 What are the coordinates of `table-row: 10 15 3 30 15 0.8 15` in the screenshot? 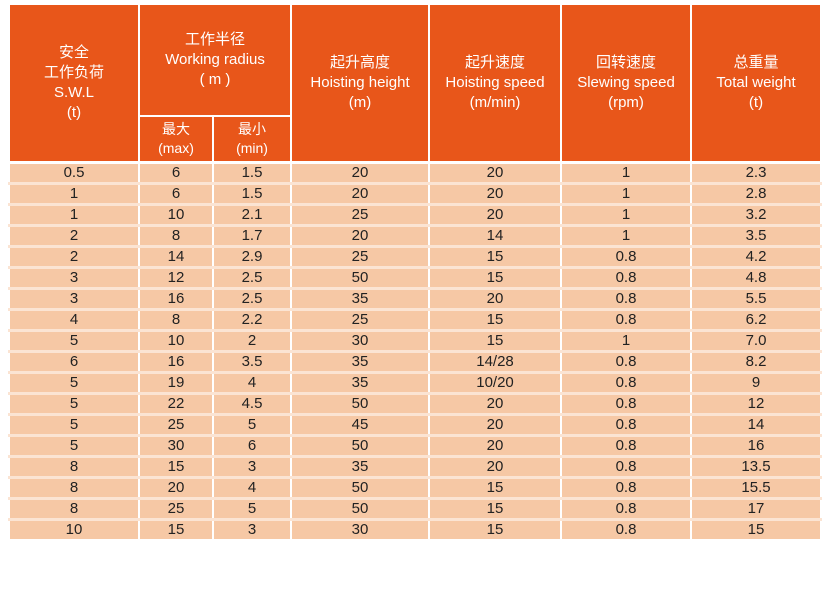 It's located at (415, 529).